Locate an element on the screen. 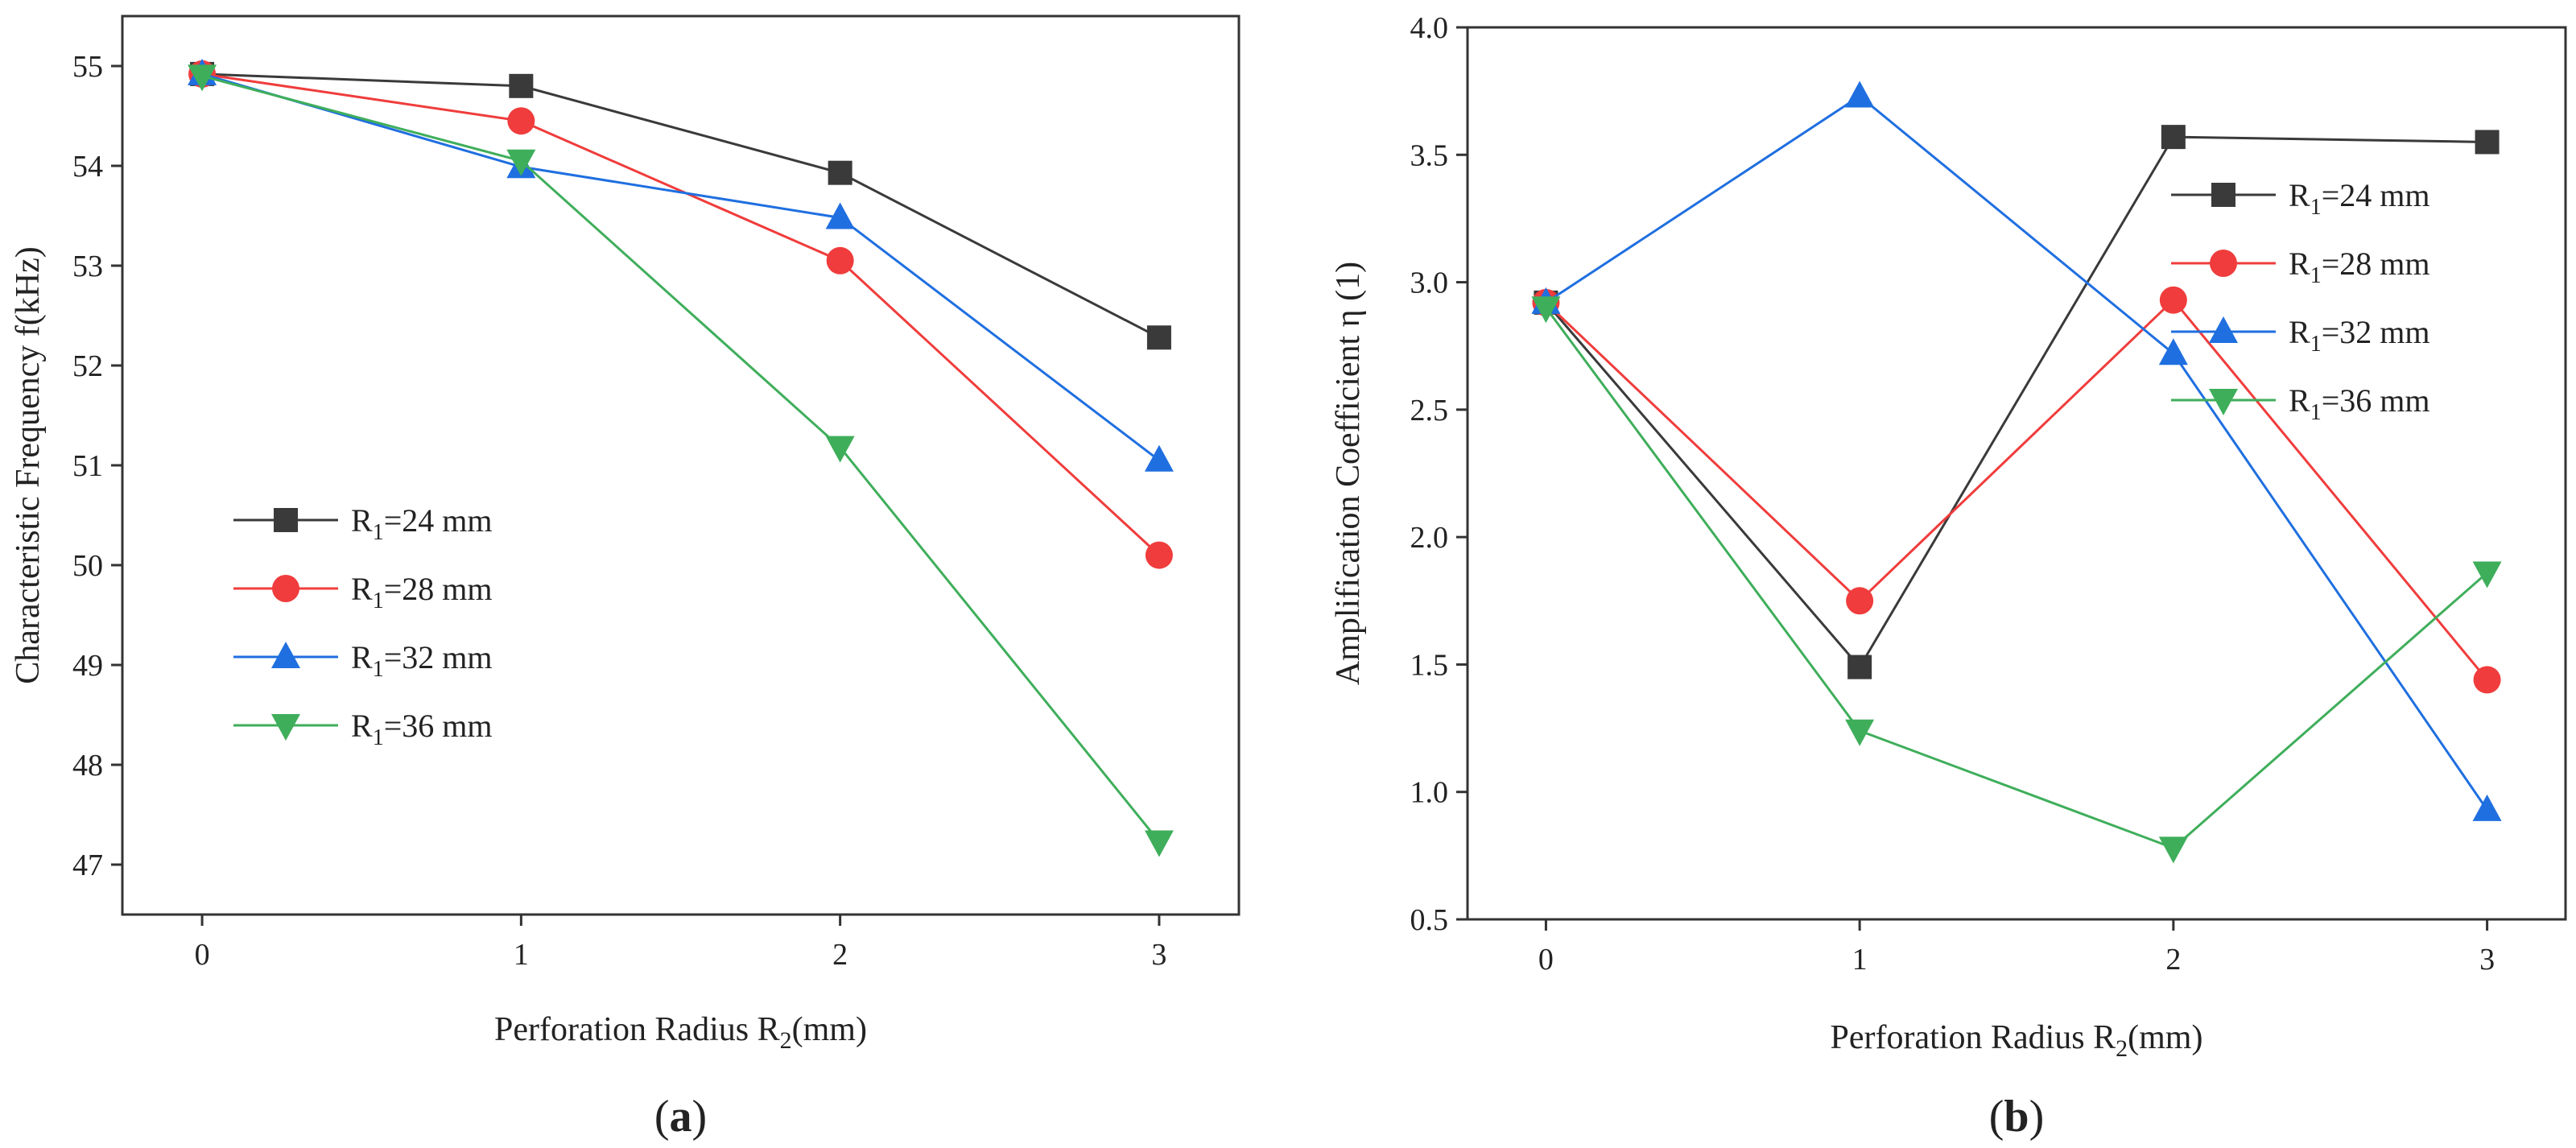 The height and width of the screenshot is (1148, 2576). panel-label-letter: a is located at coordinates (681, 1117).